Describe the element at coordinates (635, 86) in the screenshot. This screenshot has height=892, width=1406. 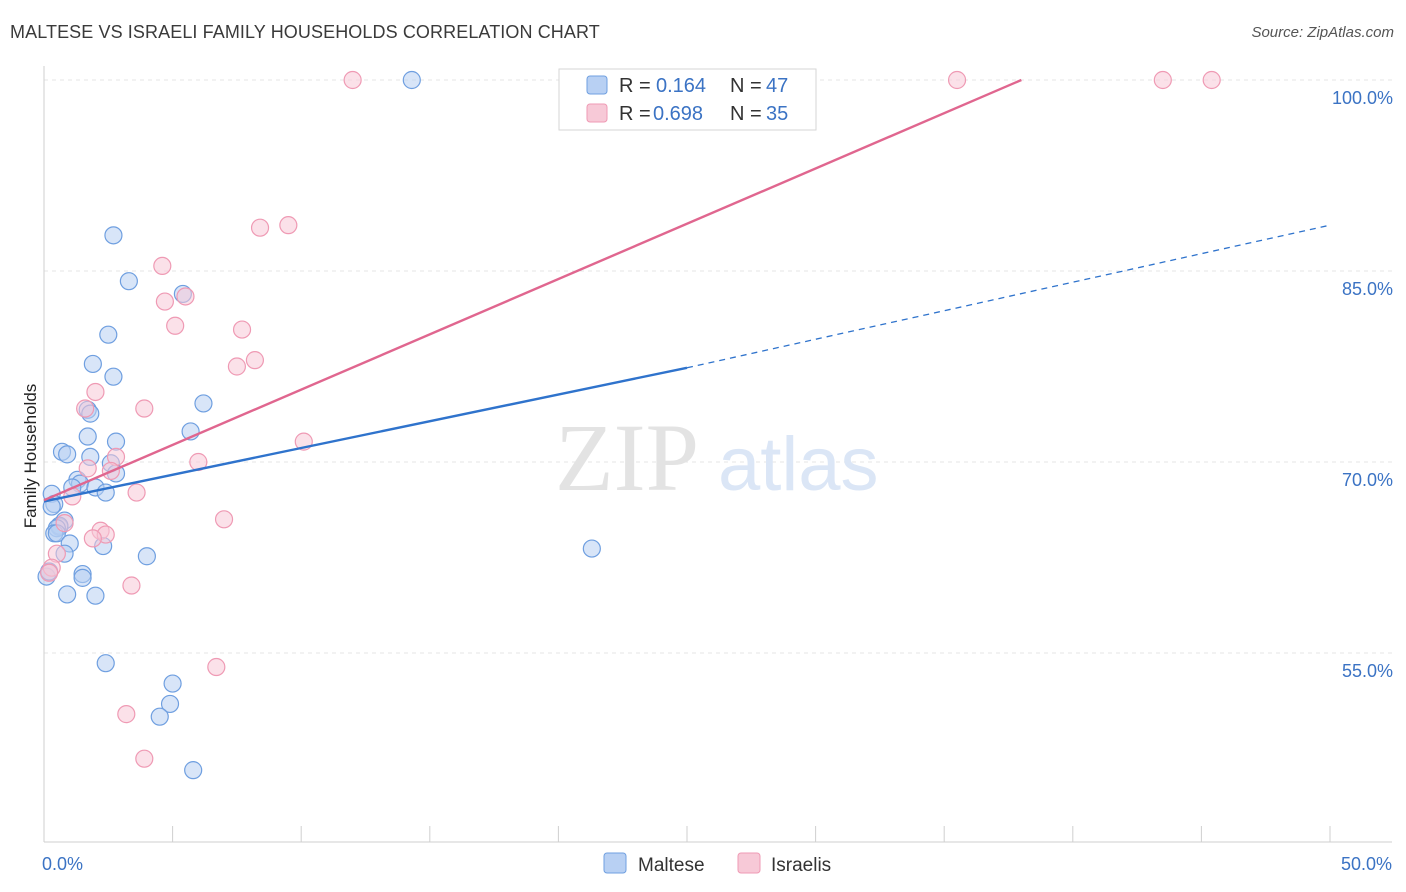
I see `legend-r-label-maltese: R =` at that location.